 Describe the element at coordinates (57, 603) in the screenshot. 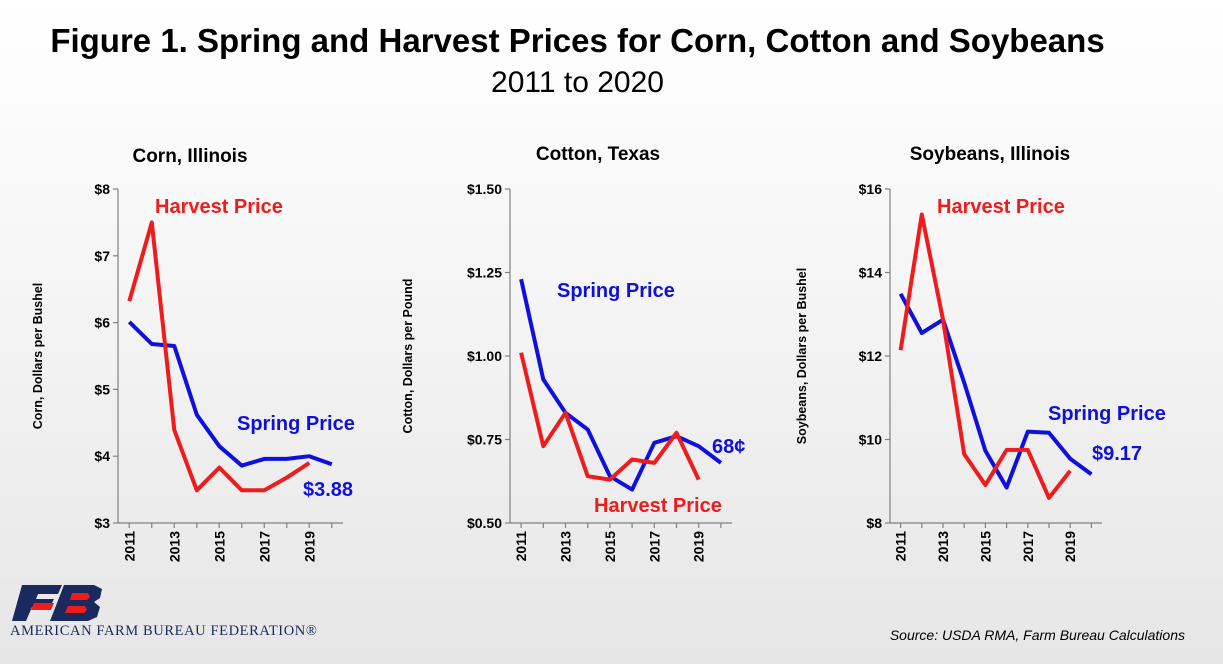

I see `afbf-logo-mark-icon` at that location.